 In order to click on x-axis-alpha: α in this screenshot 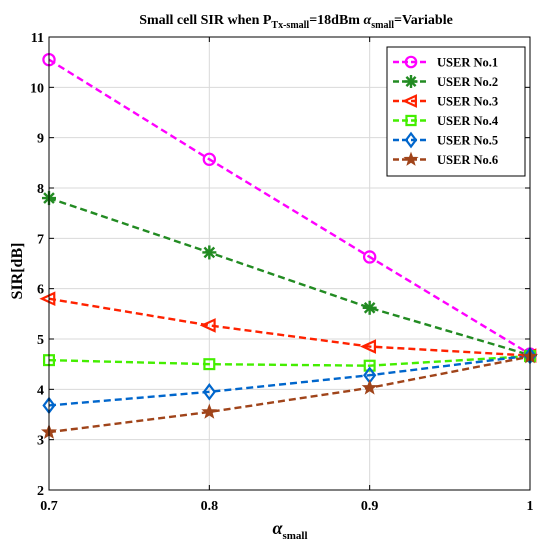, I will do `click(277, 528)`.